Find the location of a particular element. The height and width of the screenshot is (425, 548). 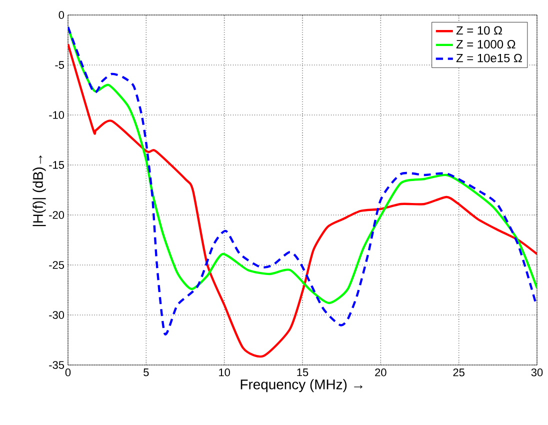

y-tick-label: -10 is located at coordinates (56, 115).